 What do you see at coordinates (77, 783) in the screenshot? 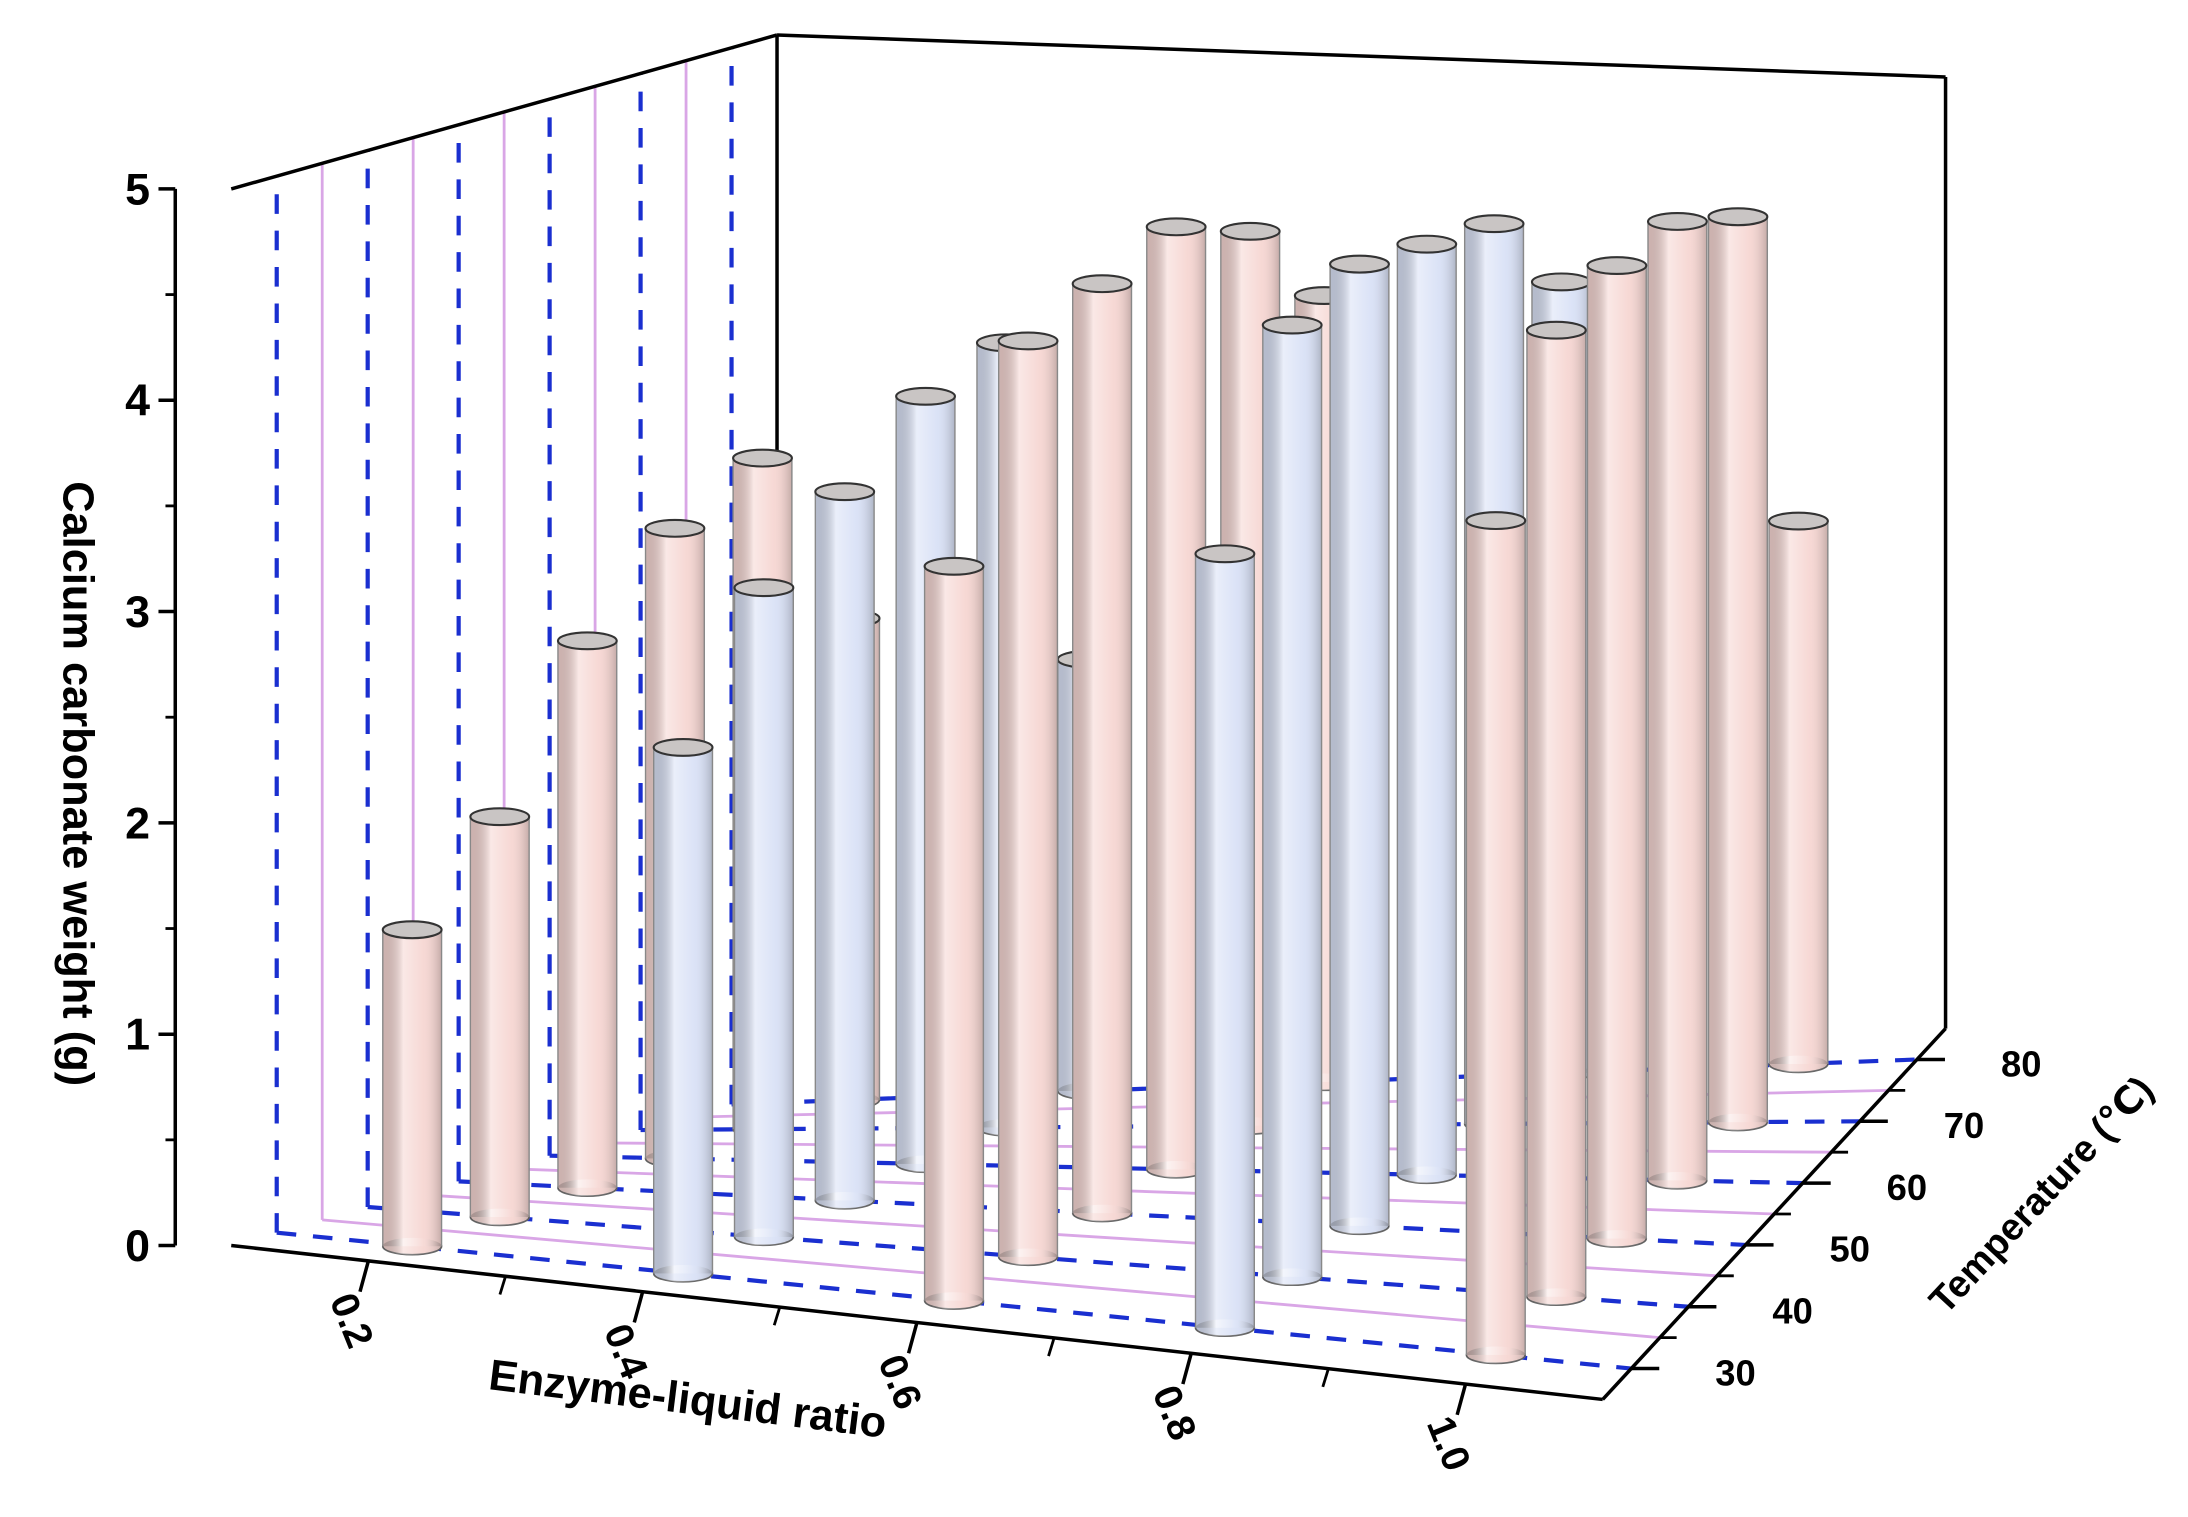
I see `z-axis-title: Calcium carbonate weight (g)` at bounding box center [77, 783].